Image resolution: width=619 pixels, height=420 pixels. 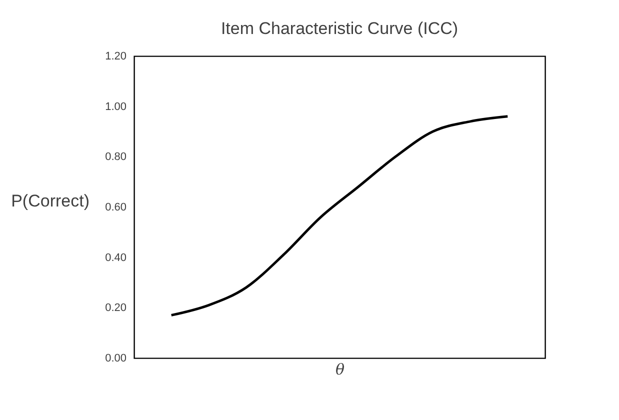 What do you see at coordinates (50, 201) in the screenshot?
I see `y-axis-title: P(Correct)` at bounding box center [50, 201].